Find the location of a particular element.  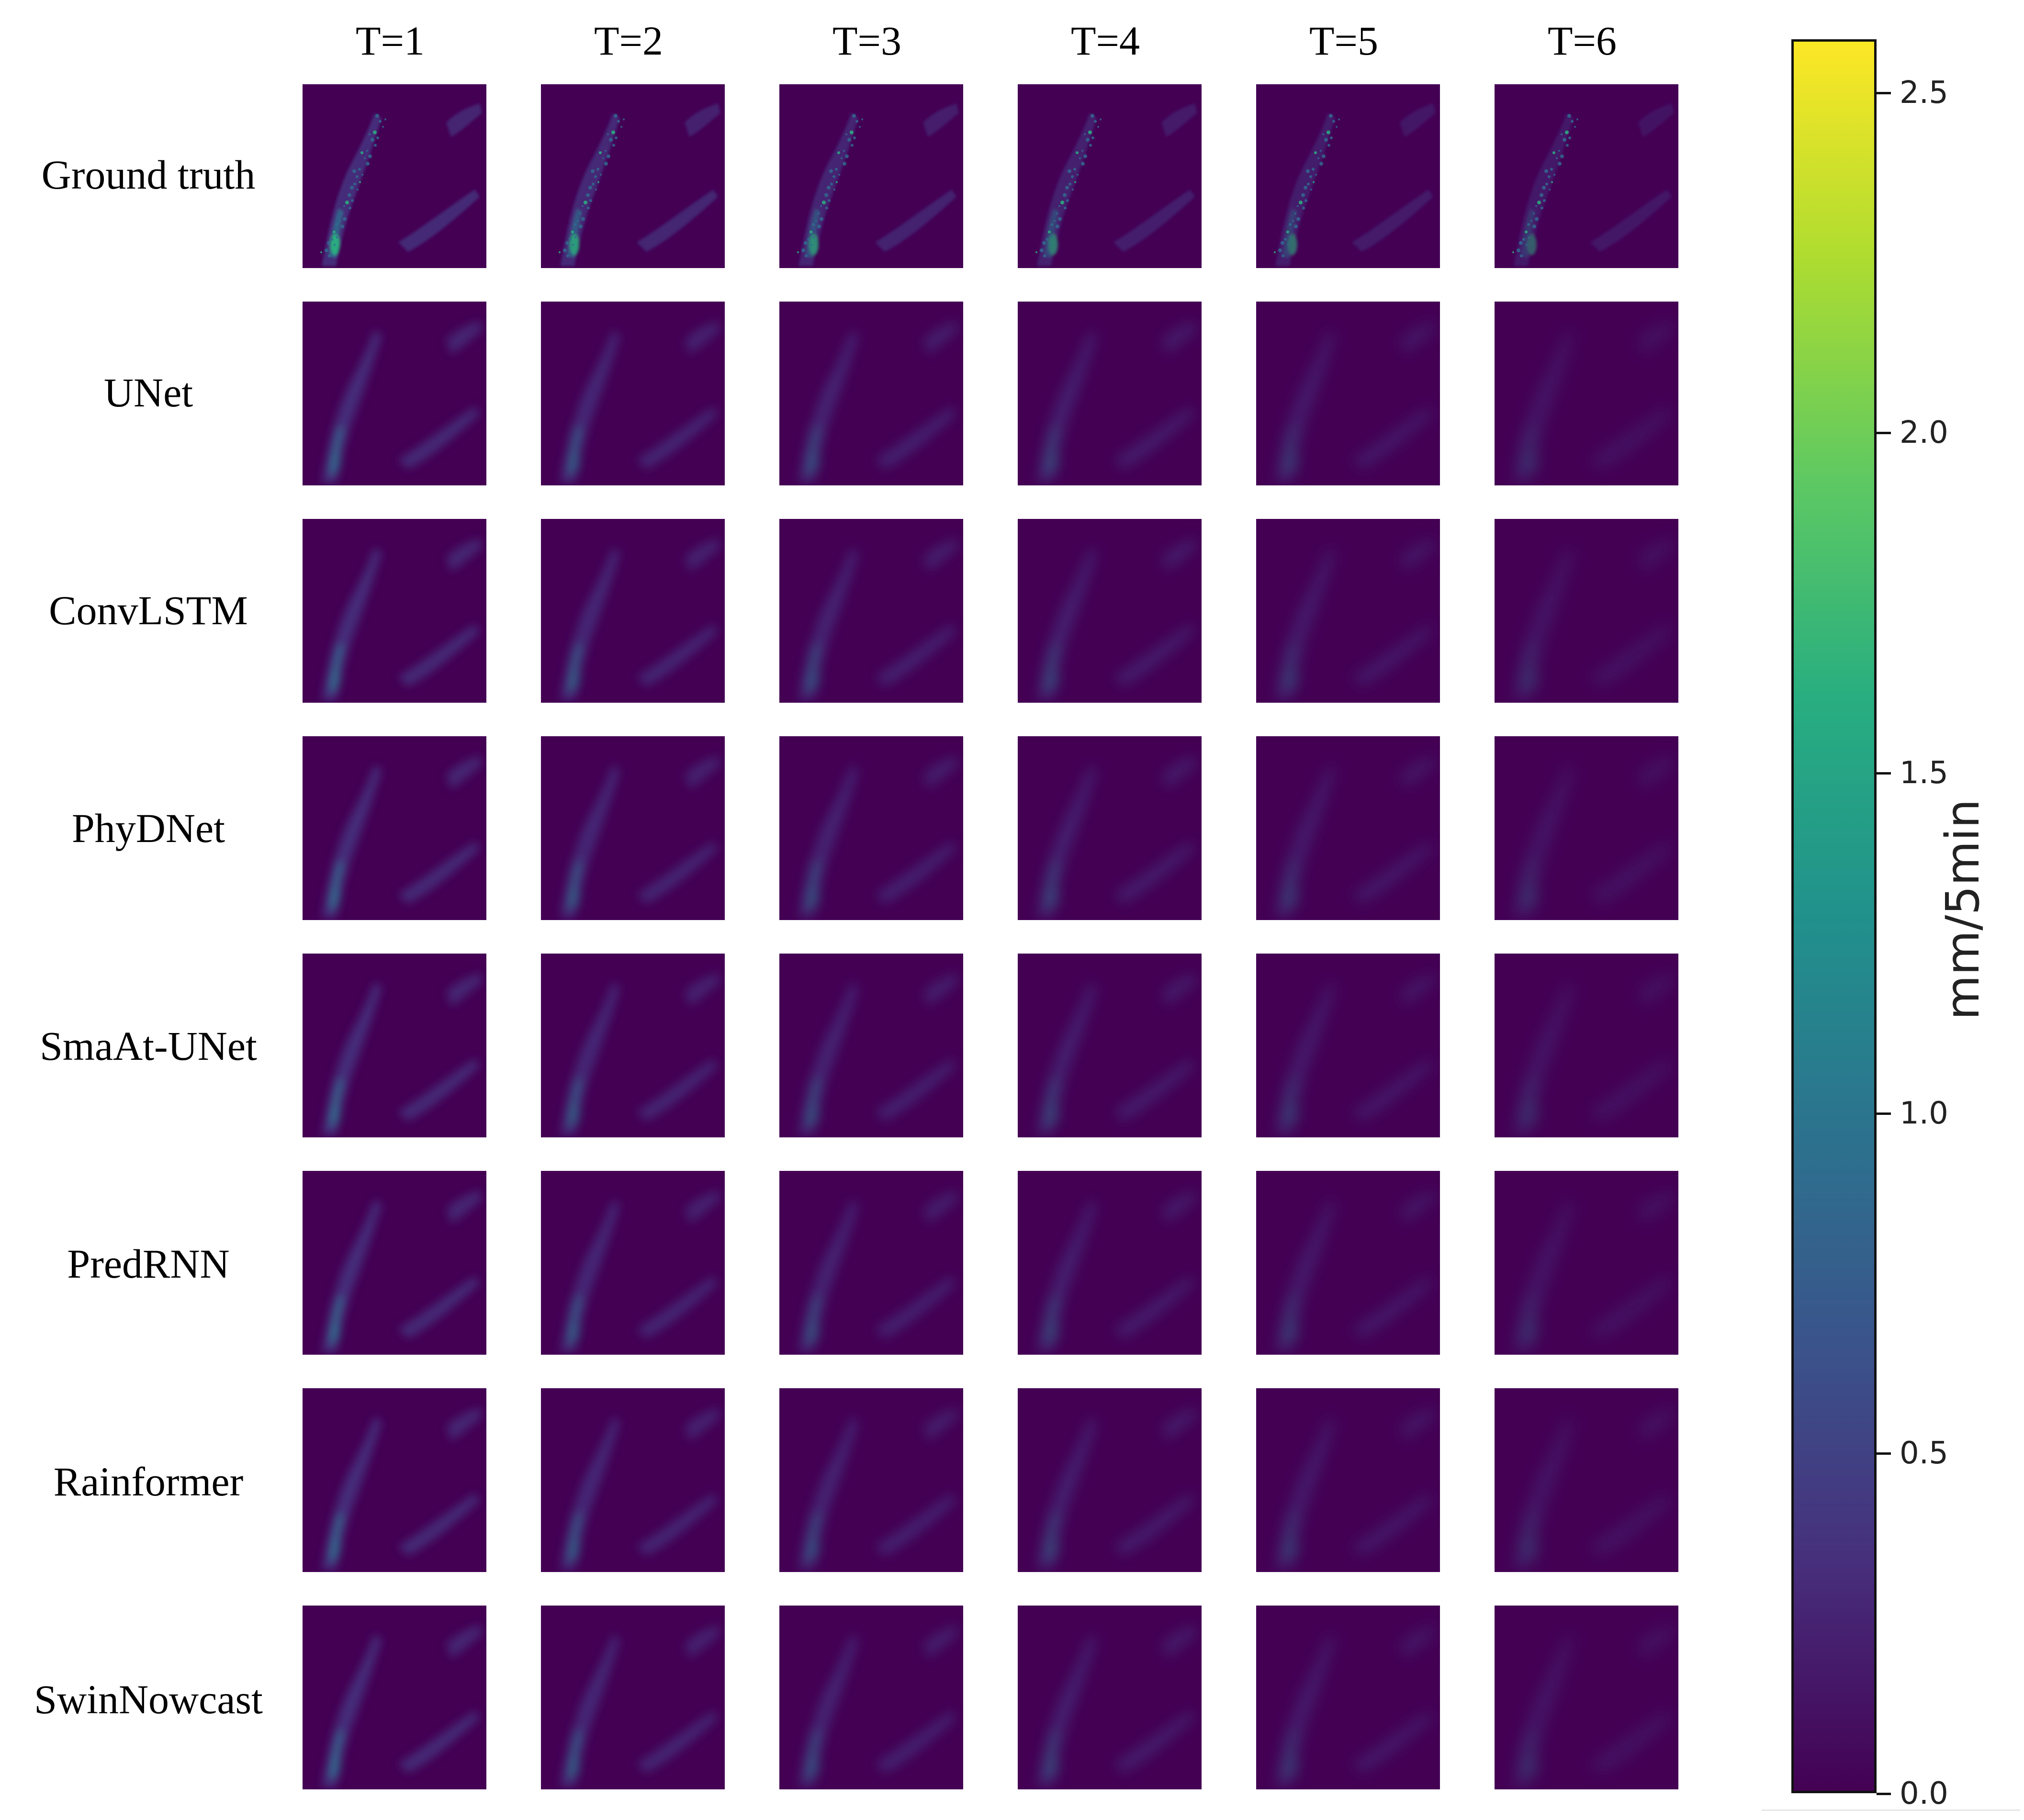

precip-map-ground-truth-t3 is located at coordinates (871, 176).